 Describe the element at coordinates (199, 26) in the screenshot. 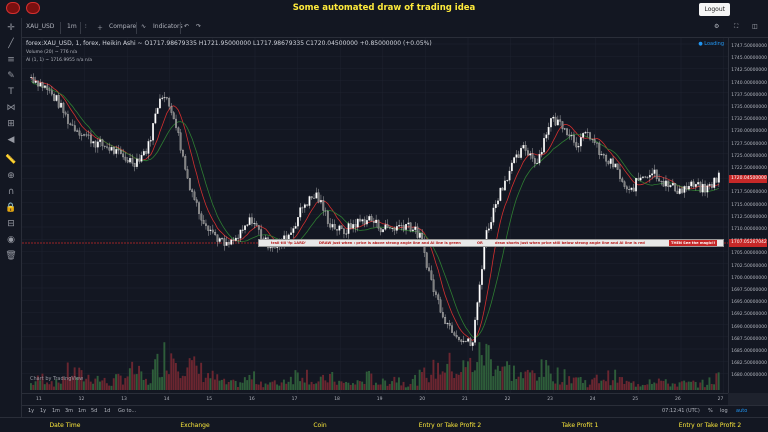

I see `redo-icon: ↷` at that location.